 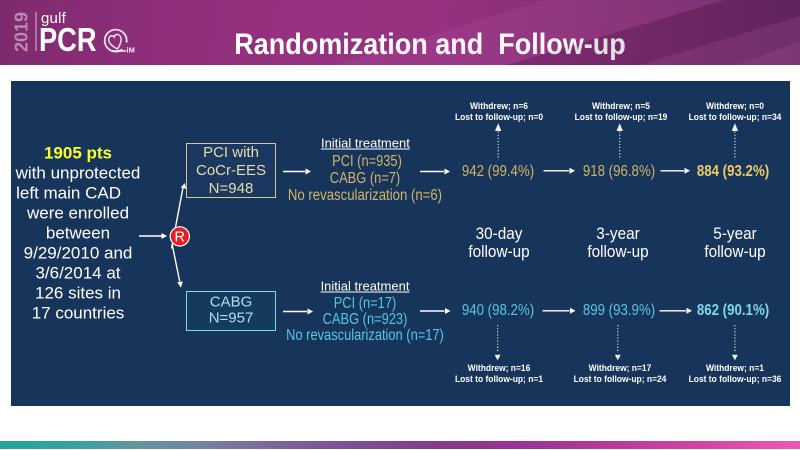 I want to click on svg-text: R, so click(x=180, y=238).